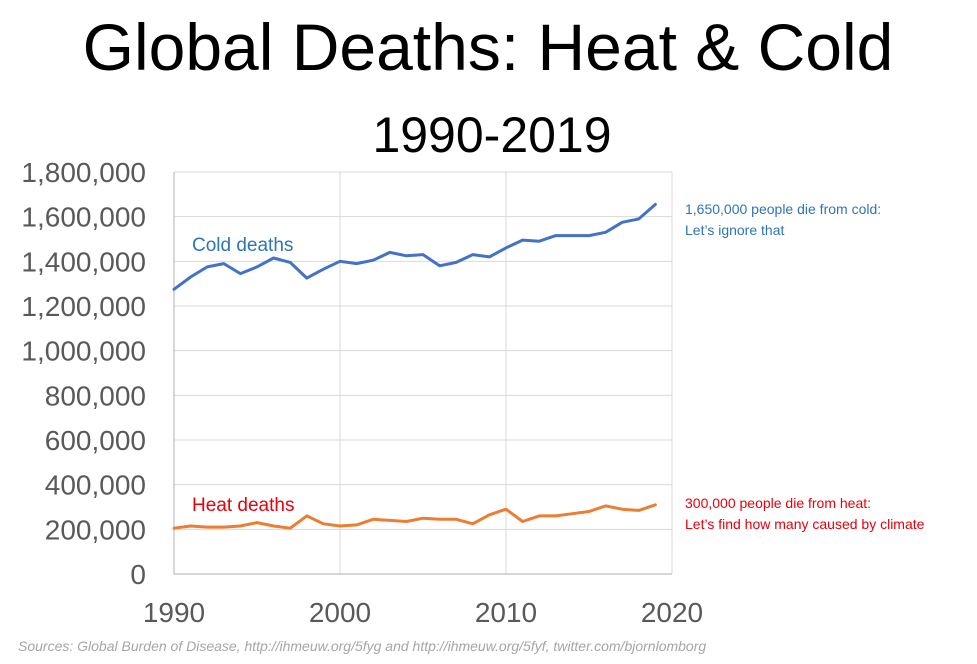 This screenshot has width=977, height=664. What do you see at coordinates (778, 503) in the screenshot?
I see `annotation-heat-line1: 300,000 people die from heat:` at bounding box center [778, 503].